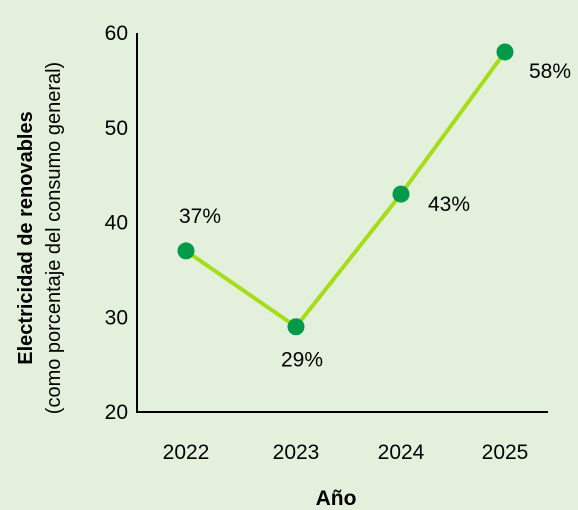 This screenshot has width=578, height=510. I want to click on x-tick-label: 2023, so click(296, 452).